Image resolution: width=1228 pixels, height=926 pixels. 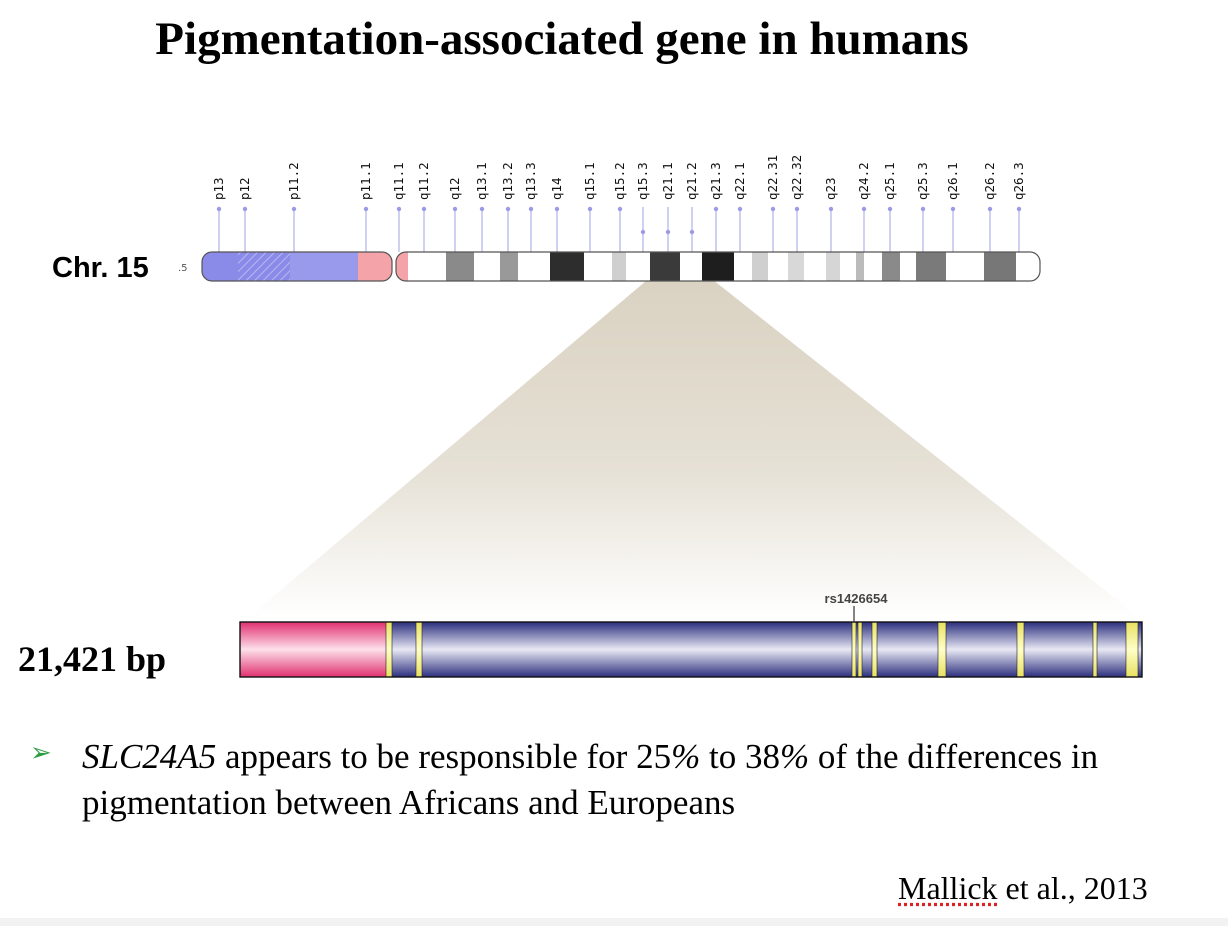 I want to click on band-label-q15-1: q15.1, so click(x=589, y=181).